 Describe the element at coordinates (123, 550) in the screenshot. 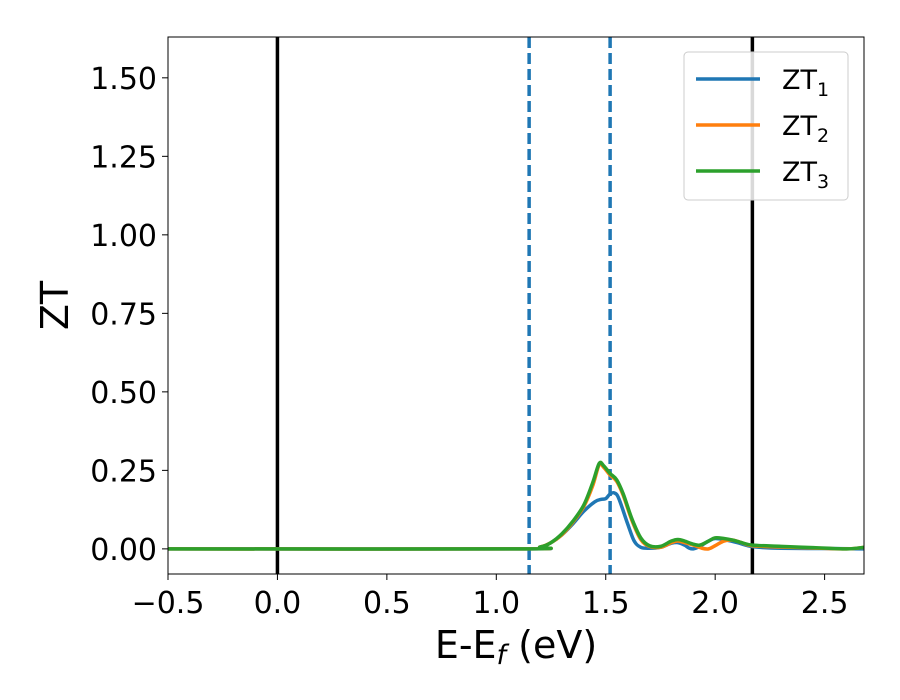

I see `y-tick-label: 0.00` at that location.